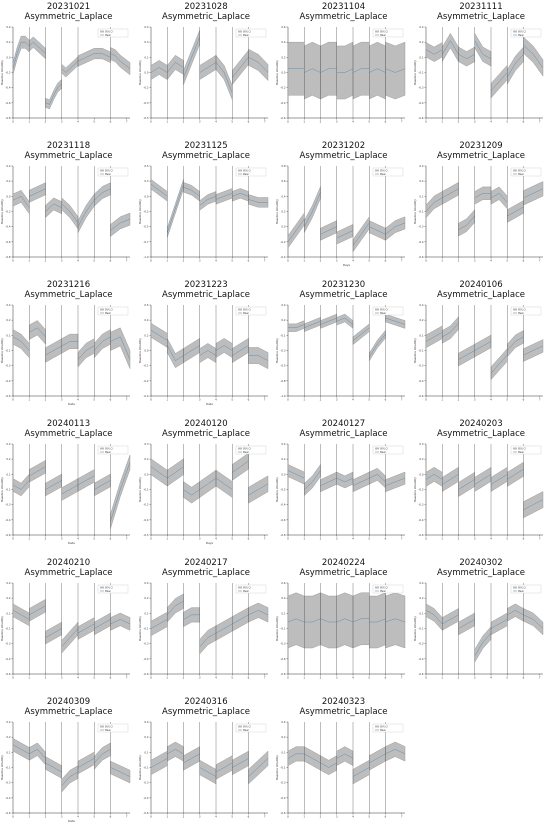 The height and width of the screenshot is (833, 550). Describe the element at coordinates (146, 181) in the screenshot. I see `y-tick-label: 0.3` at that location.